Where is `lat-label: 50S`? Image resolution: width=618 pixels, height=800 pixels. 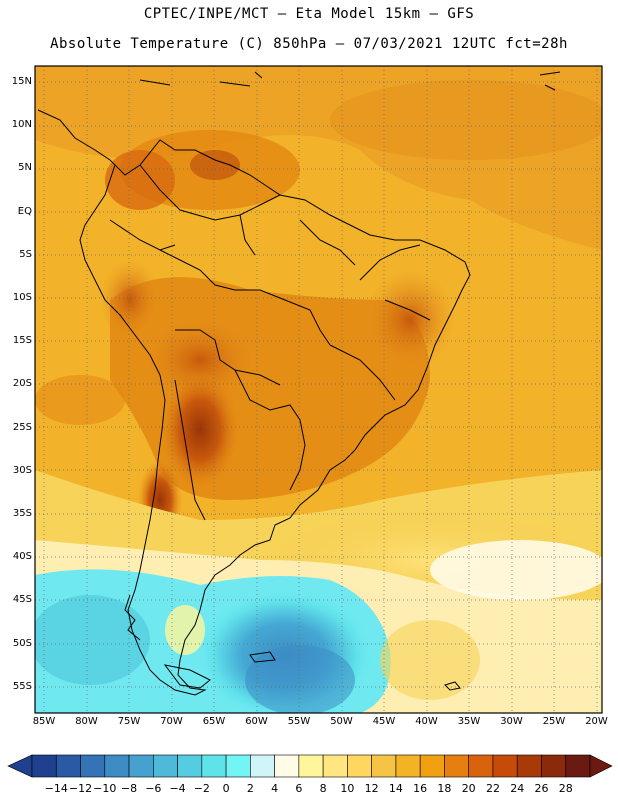 lat-label: 50S is located at coordinates (22, 643).